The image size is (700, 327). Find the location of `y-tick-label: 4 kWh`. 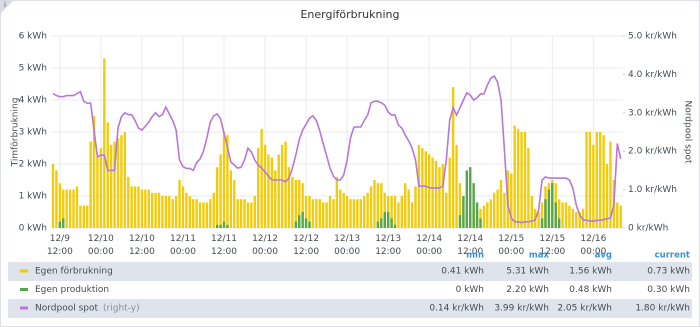

y-tick-label: 4 kWh is located at coordinates (33, 101).